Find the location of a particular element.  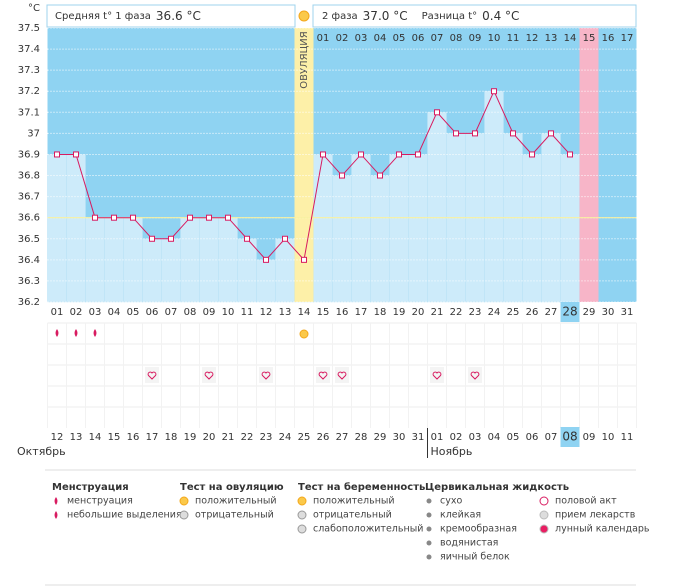

phase1-header: Средняя t° 1 фаза 36.6 °C is located at coordinates (128, 16).